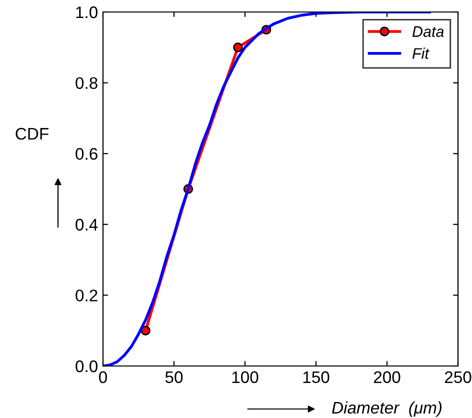 Image resolution: width=472 pixels, height=418 pixels. I want to click on x-tick-label: 100, so click(245, 377).